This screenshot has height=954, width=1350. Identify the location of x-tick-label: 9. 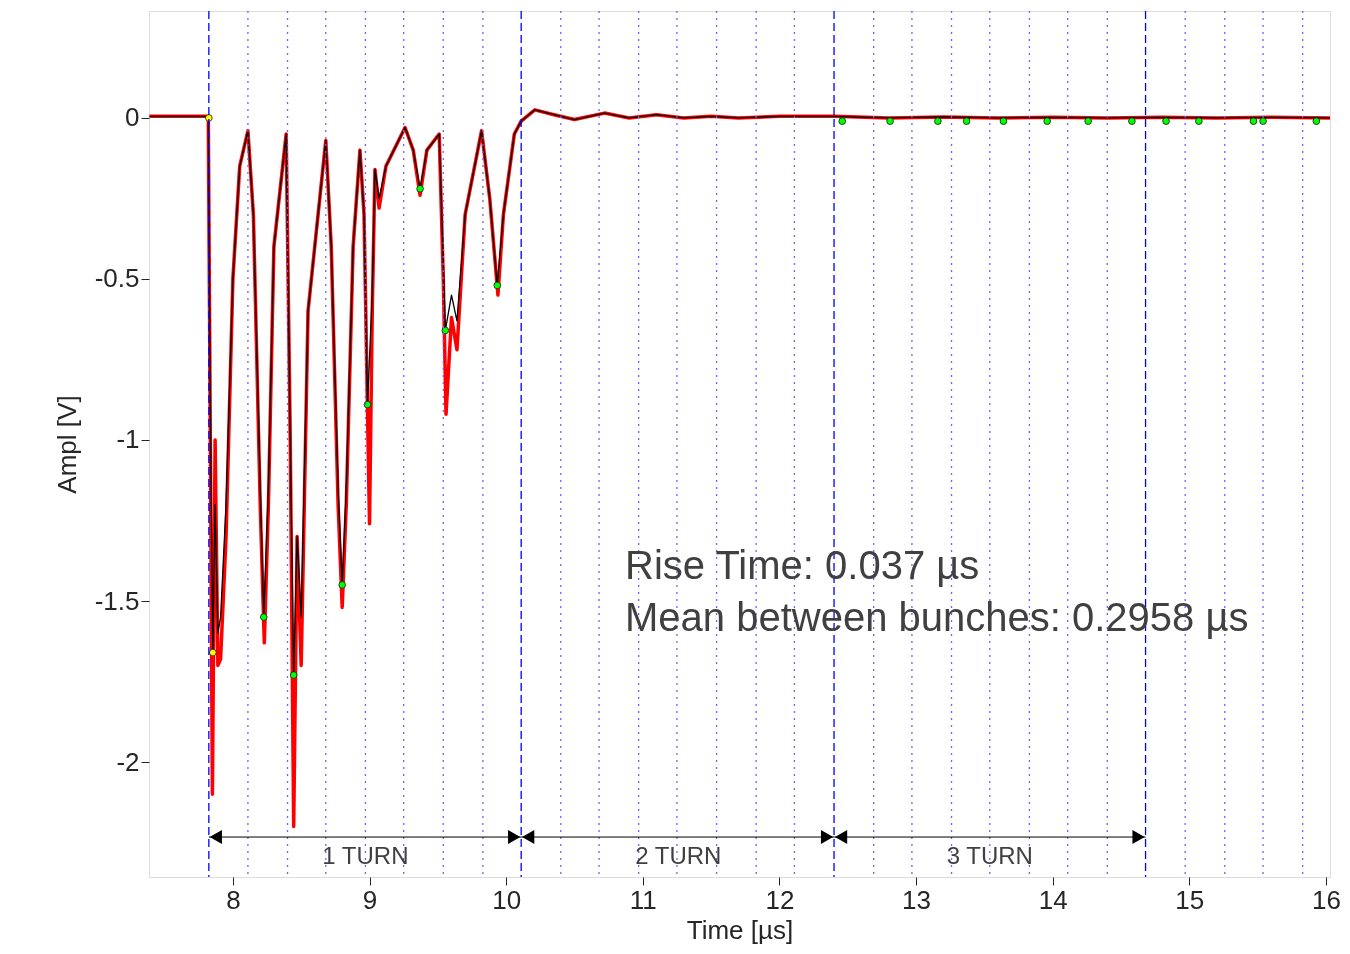
(370, 899).